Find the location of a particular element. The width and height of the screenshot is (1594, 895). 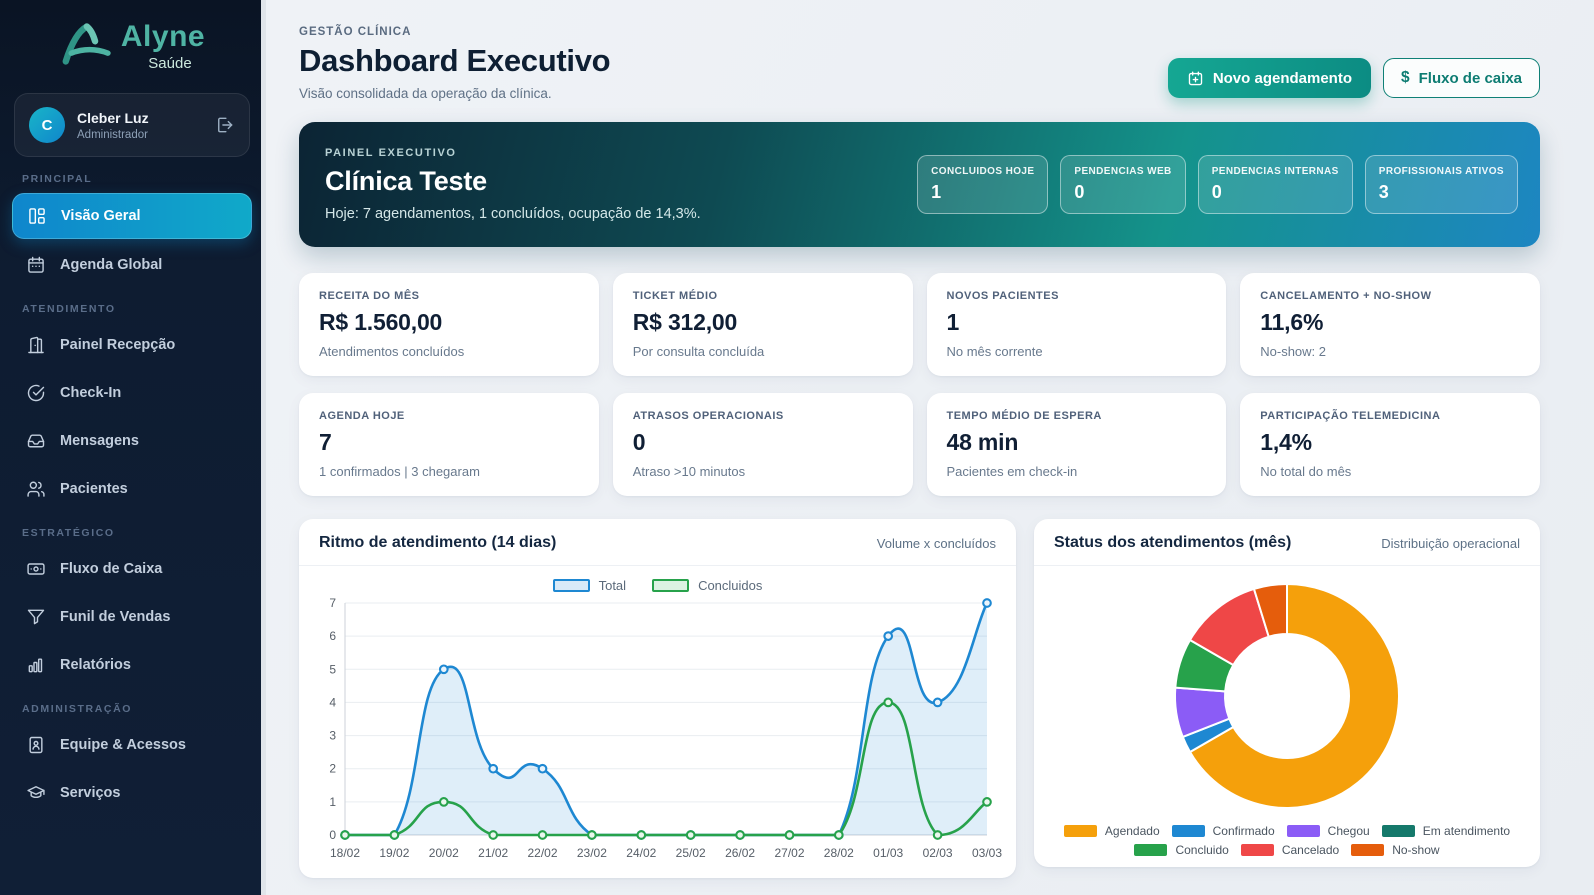

svg-text: 20/02 is located at coordinates (444, 853).